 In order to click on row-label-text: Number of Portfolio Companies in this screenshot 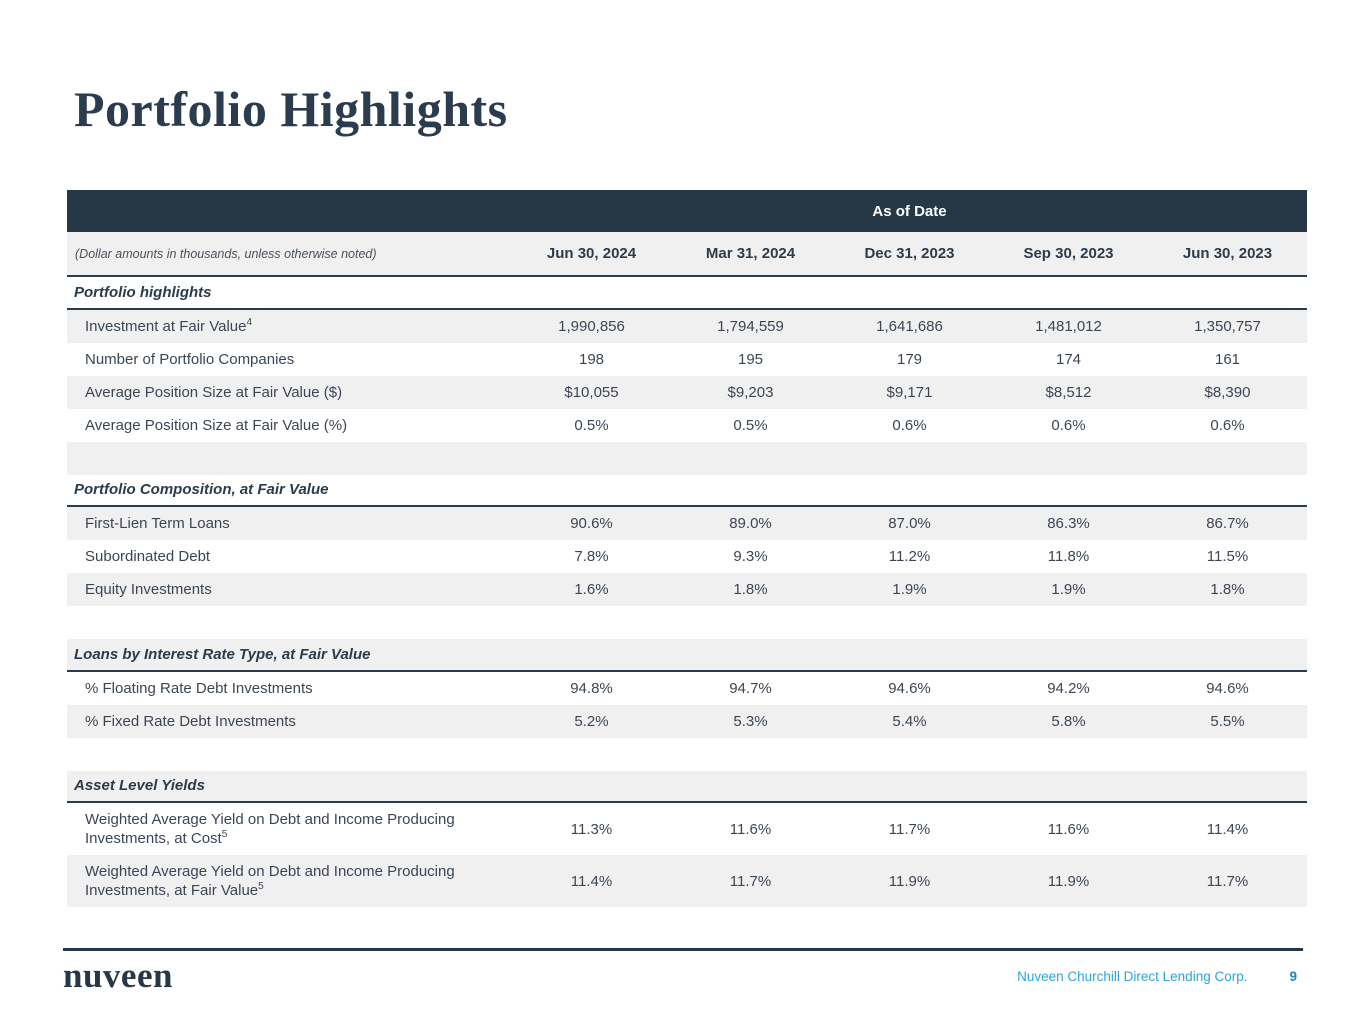, I will do `click(190, 359)`.